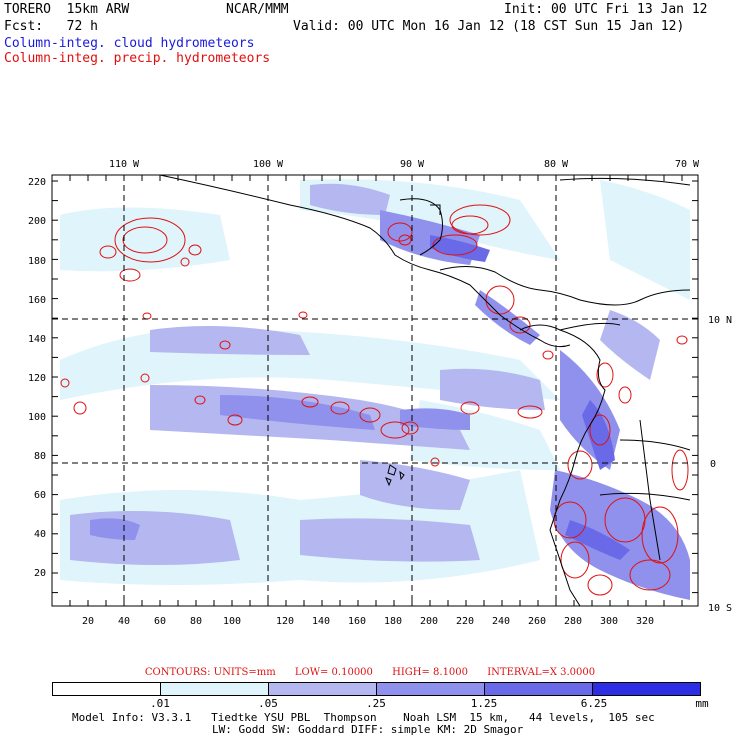 The width and height of the screenshot is (740, 740). Describe the element at coordinates (37, 378) in the screenshot. I see `y-tick-label: 120` at that location.